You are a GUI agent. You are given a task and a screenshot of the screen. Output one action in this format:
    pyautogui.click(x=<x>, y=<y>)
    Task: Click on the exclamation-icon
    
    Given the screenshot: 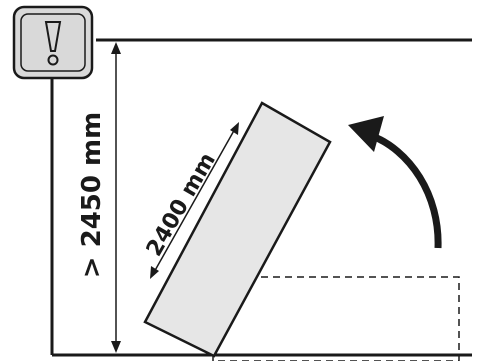 What is the action you would take?
    pyautogui.click(x=53, y=43)
    